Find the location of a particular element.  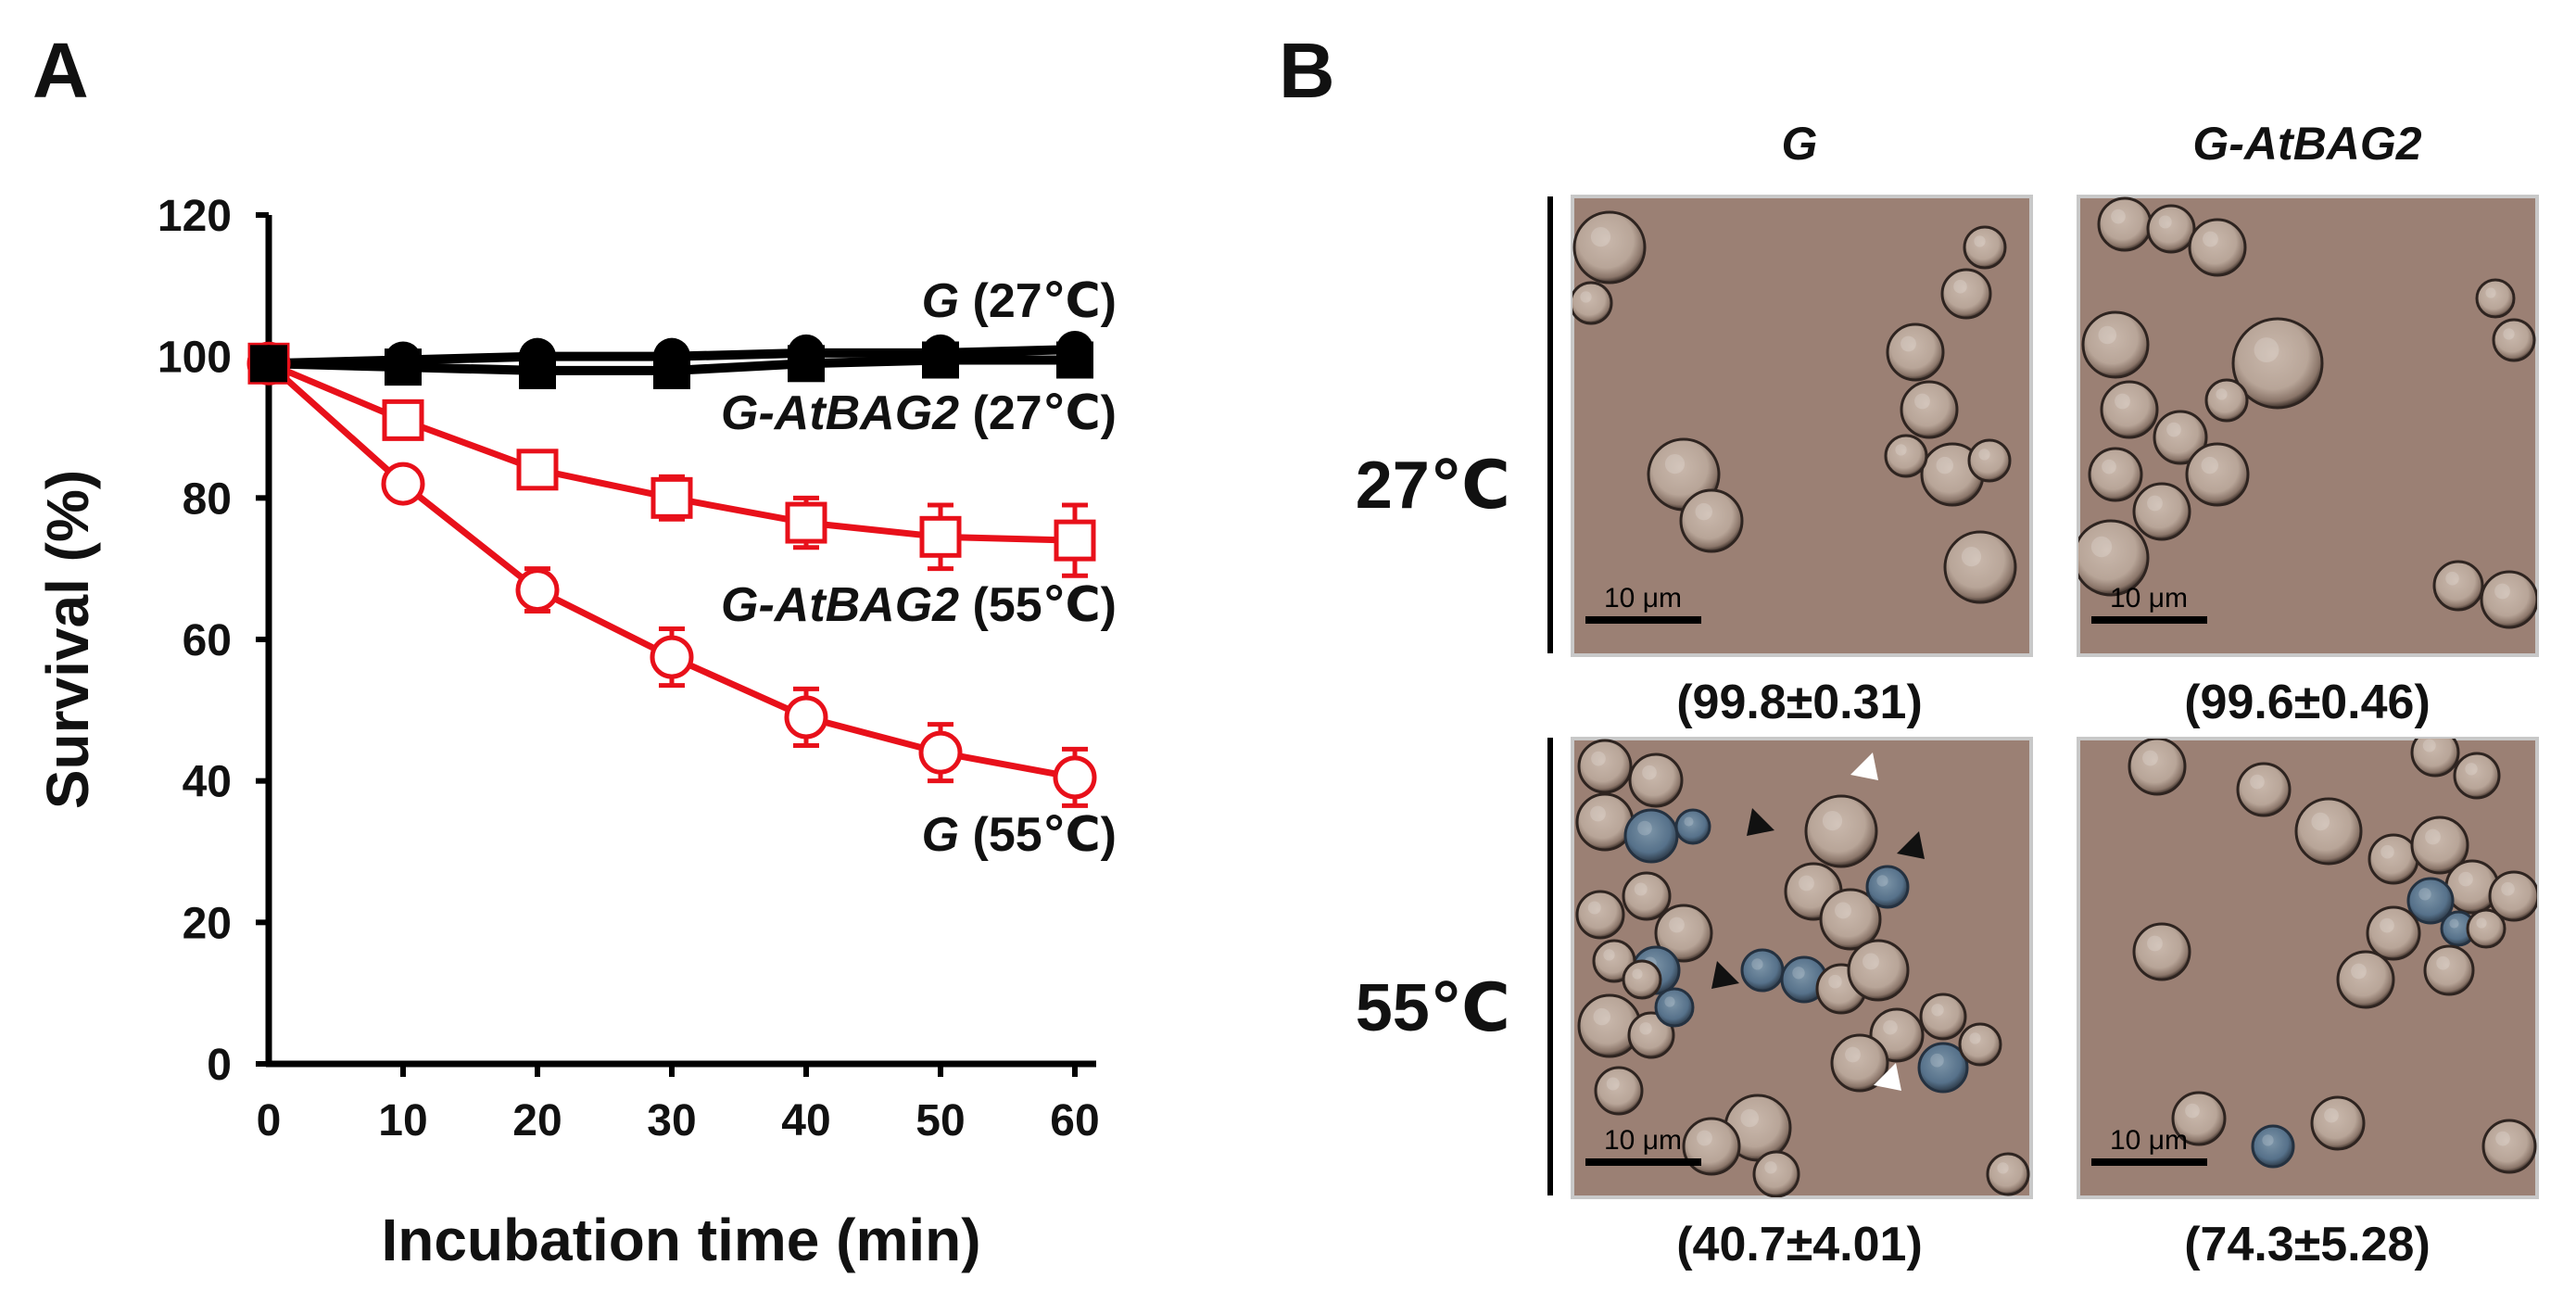

row-label-55c: 55℃ is located at coordinates (1433, 1008).